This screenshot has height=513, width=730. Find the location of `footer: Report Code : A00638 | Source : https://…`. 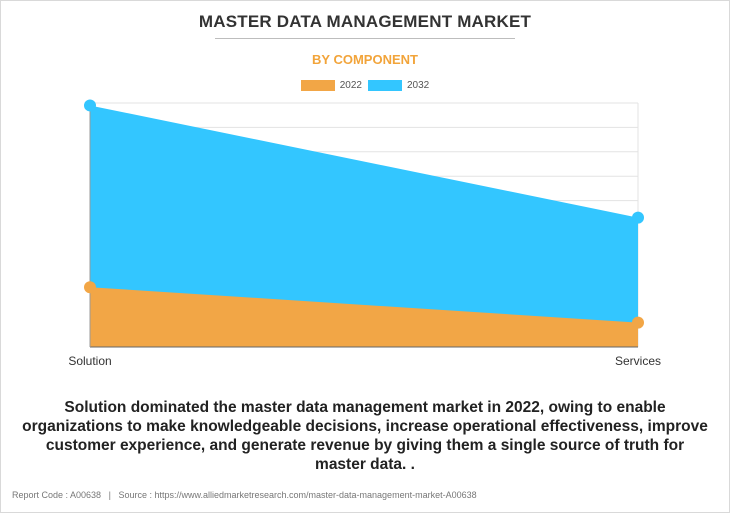

footer: Report Code : A00638 | Source : https://… is located at coordinates (244, 495).